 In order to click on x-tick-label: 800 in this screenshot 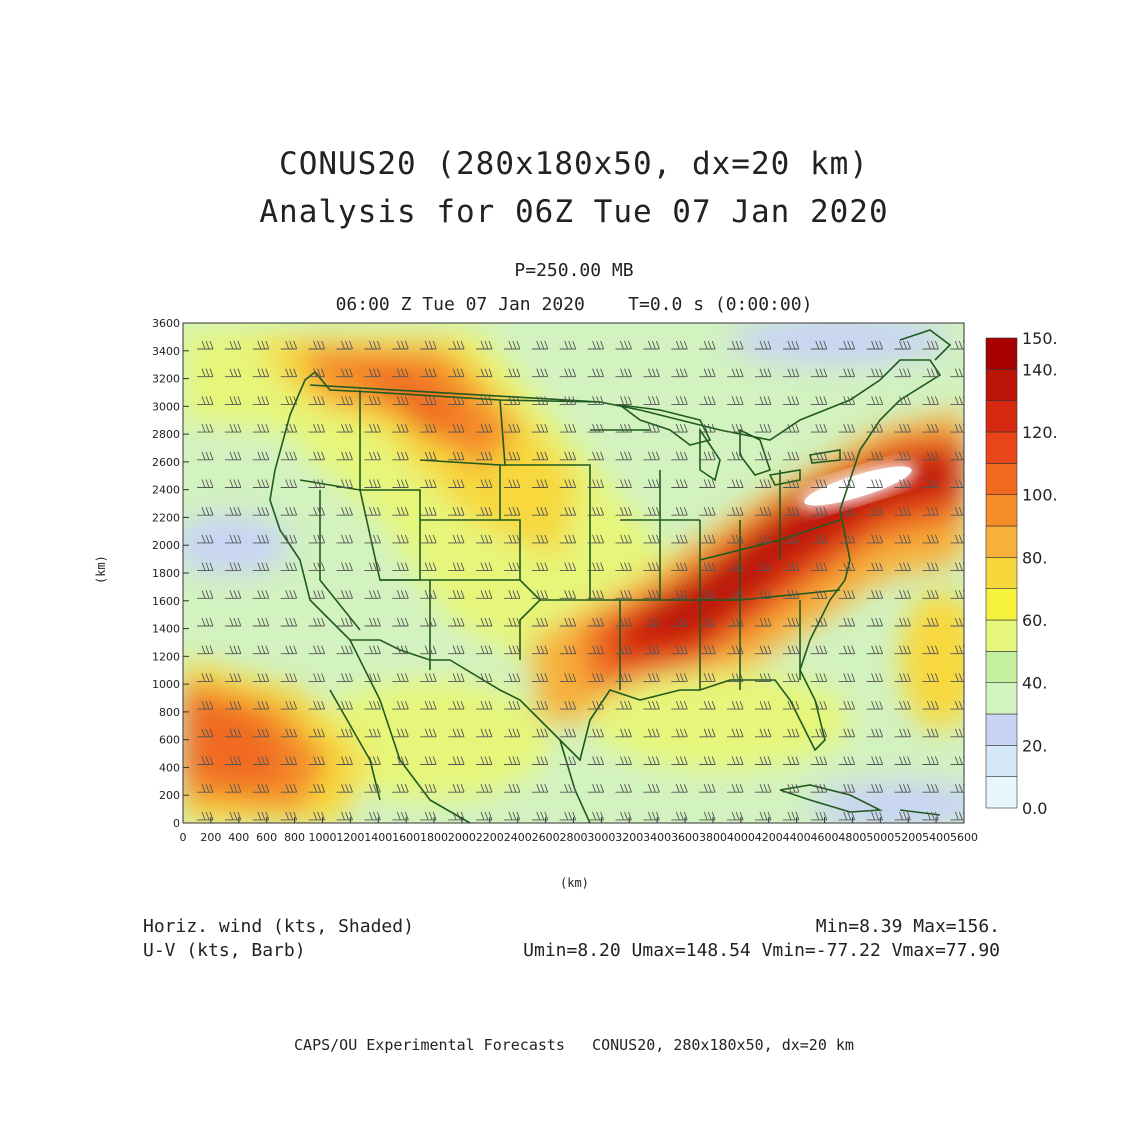, I will do `click(294, 837)`.